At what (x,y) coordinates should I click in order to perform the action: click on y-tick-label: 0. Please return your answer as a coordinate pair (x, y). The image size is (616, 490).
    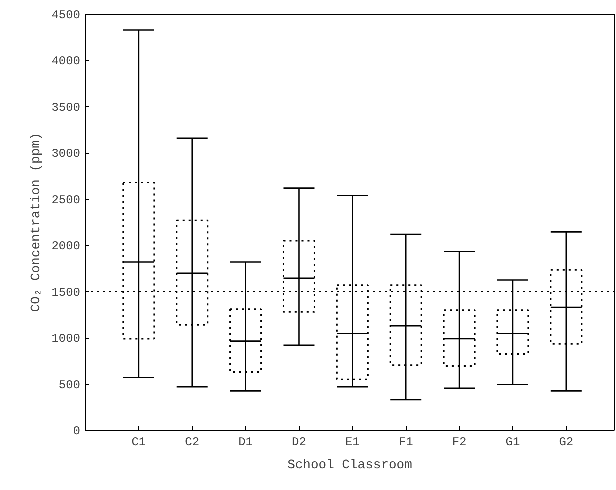
    Looking at the image, I should click on (76, 431).